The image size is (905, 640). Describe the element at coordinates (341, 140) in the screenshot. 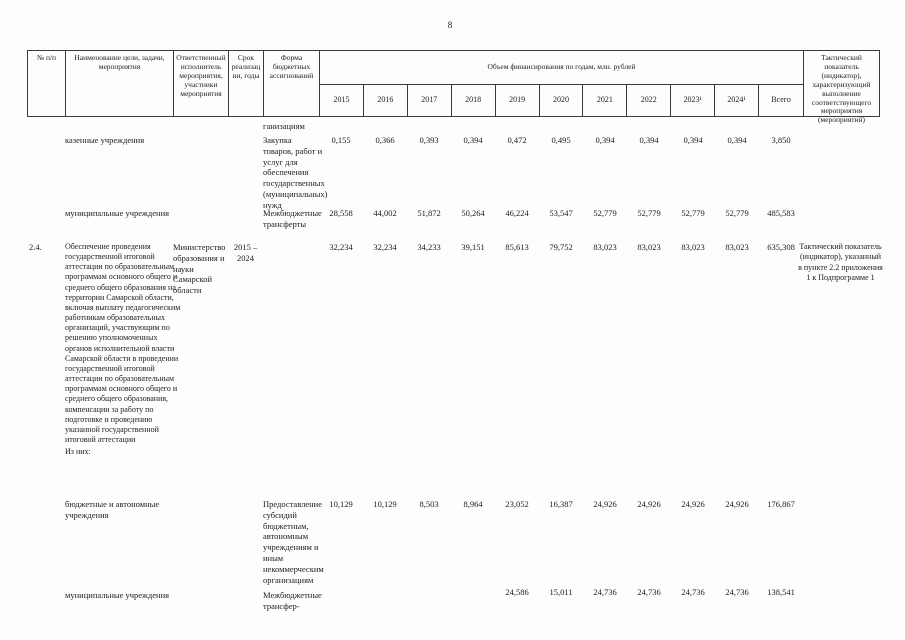

I see `value-cell: 0,155` at that location.